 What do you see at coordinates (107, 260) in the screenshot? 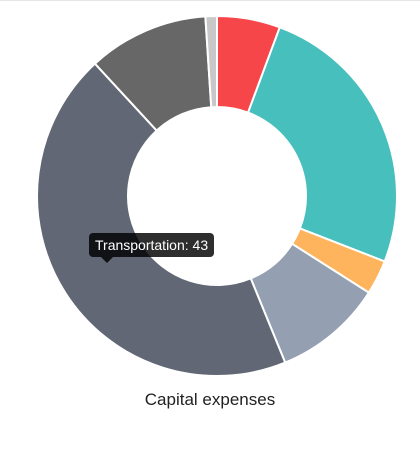
I see `tooltip-caret` at bounding box center [107, 260].